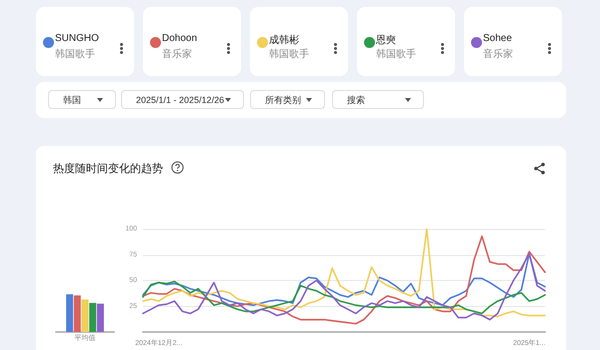 This screenshot has height=350, width=600. Describe the element at coordinates (497, 38) in the screenshot. I see `legend-label: Sohee` at that location.